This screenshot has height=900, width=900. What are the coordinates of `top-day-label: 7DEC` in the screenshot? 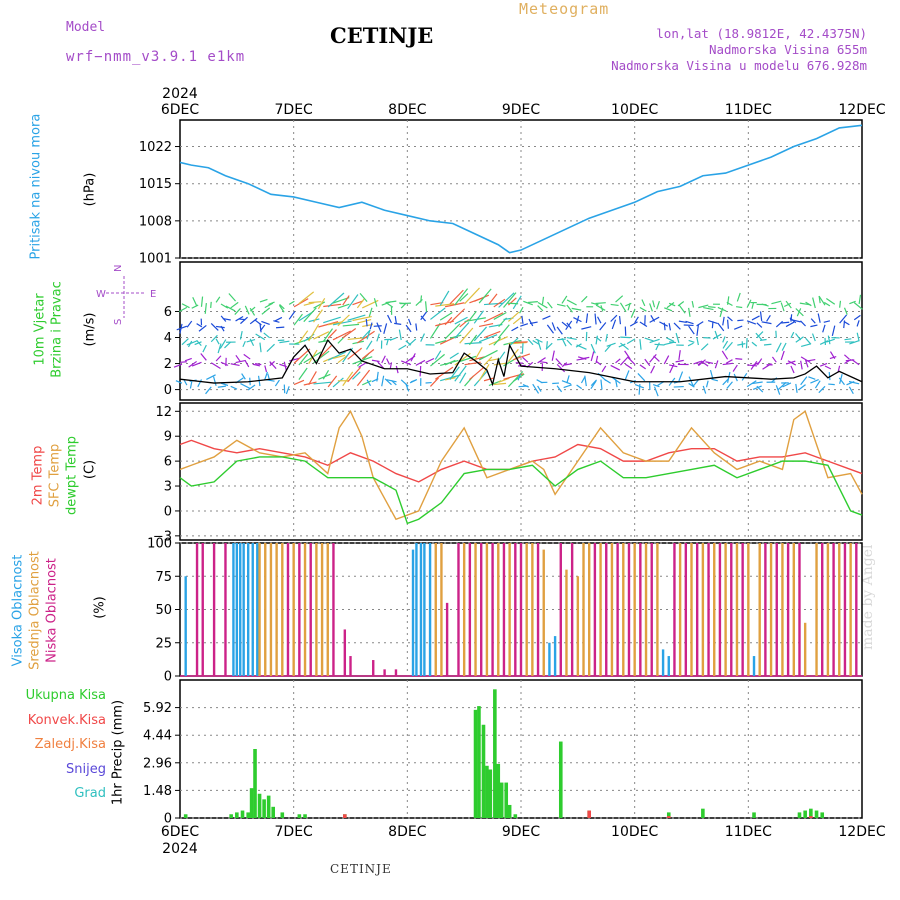 It's located at (294, 110).